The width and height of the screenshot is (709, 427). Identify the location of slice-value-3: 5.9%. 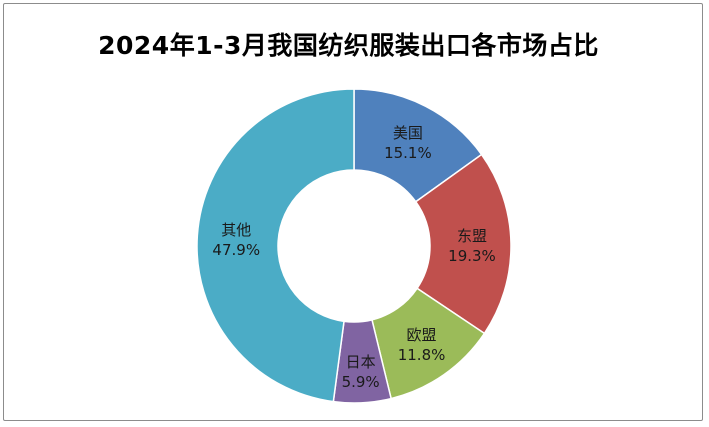
(361, 382).